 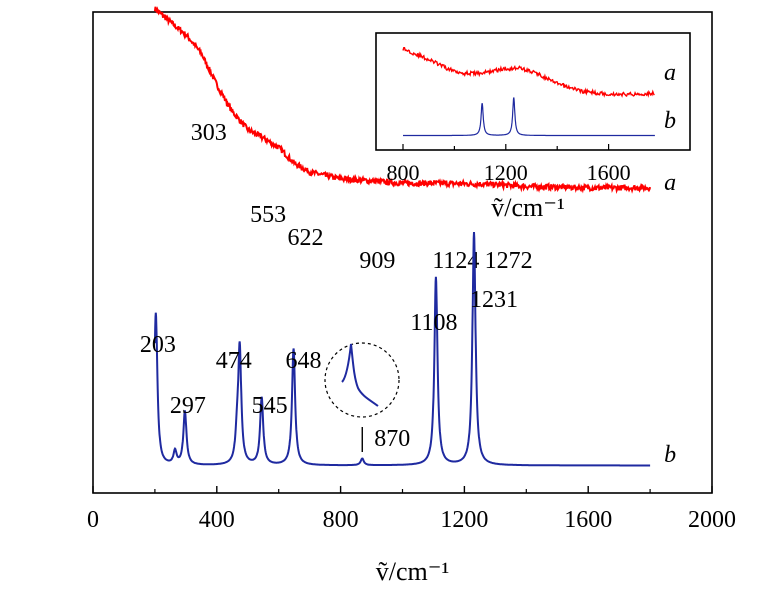 I want to click on zoom-circle-curve, so click(x=360, y=375).